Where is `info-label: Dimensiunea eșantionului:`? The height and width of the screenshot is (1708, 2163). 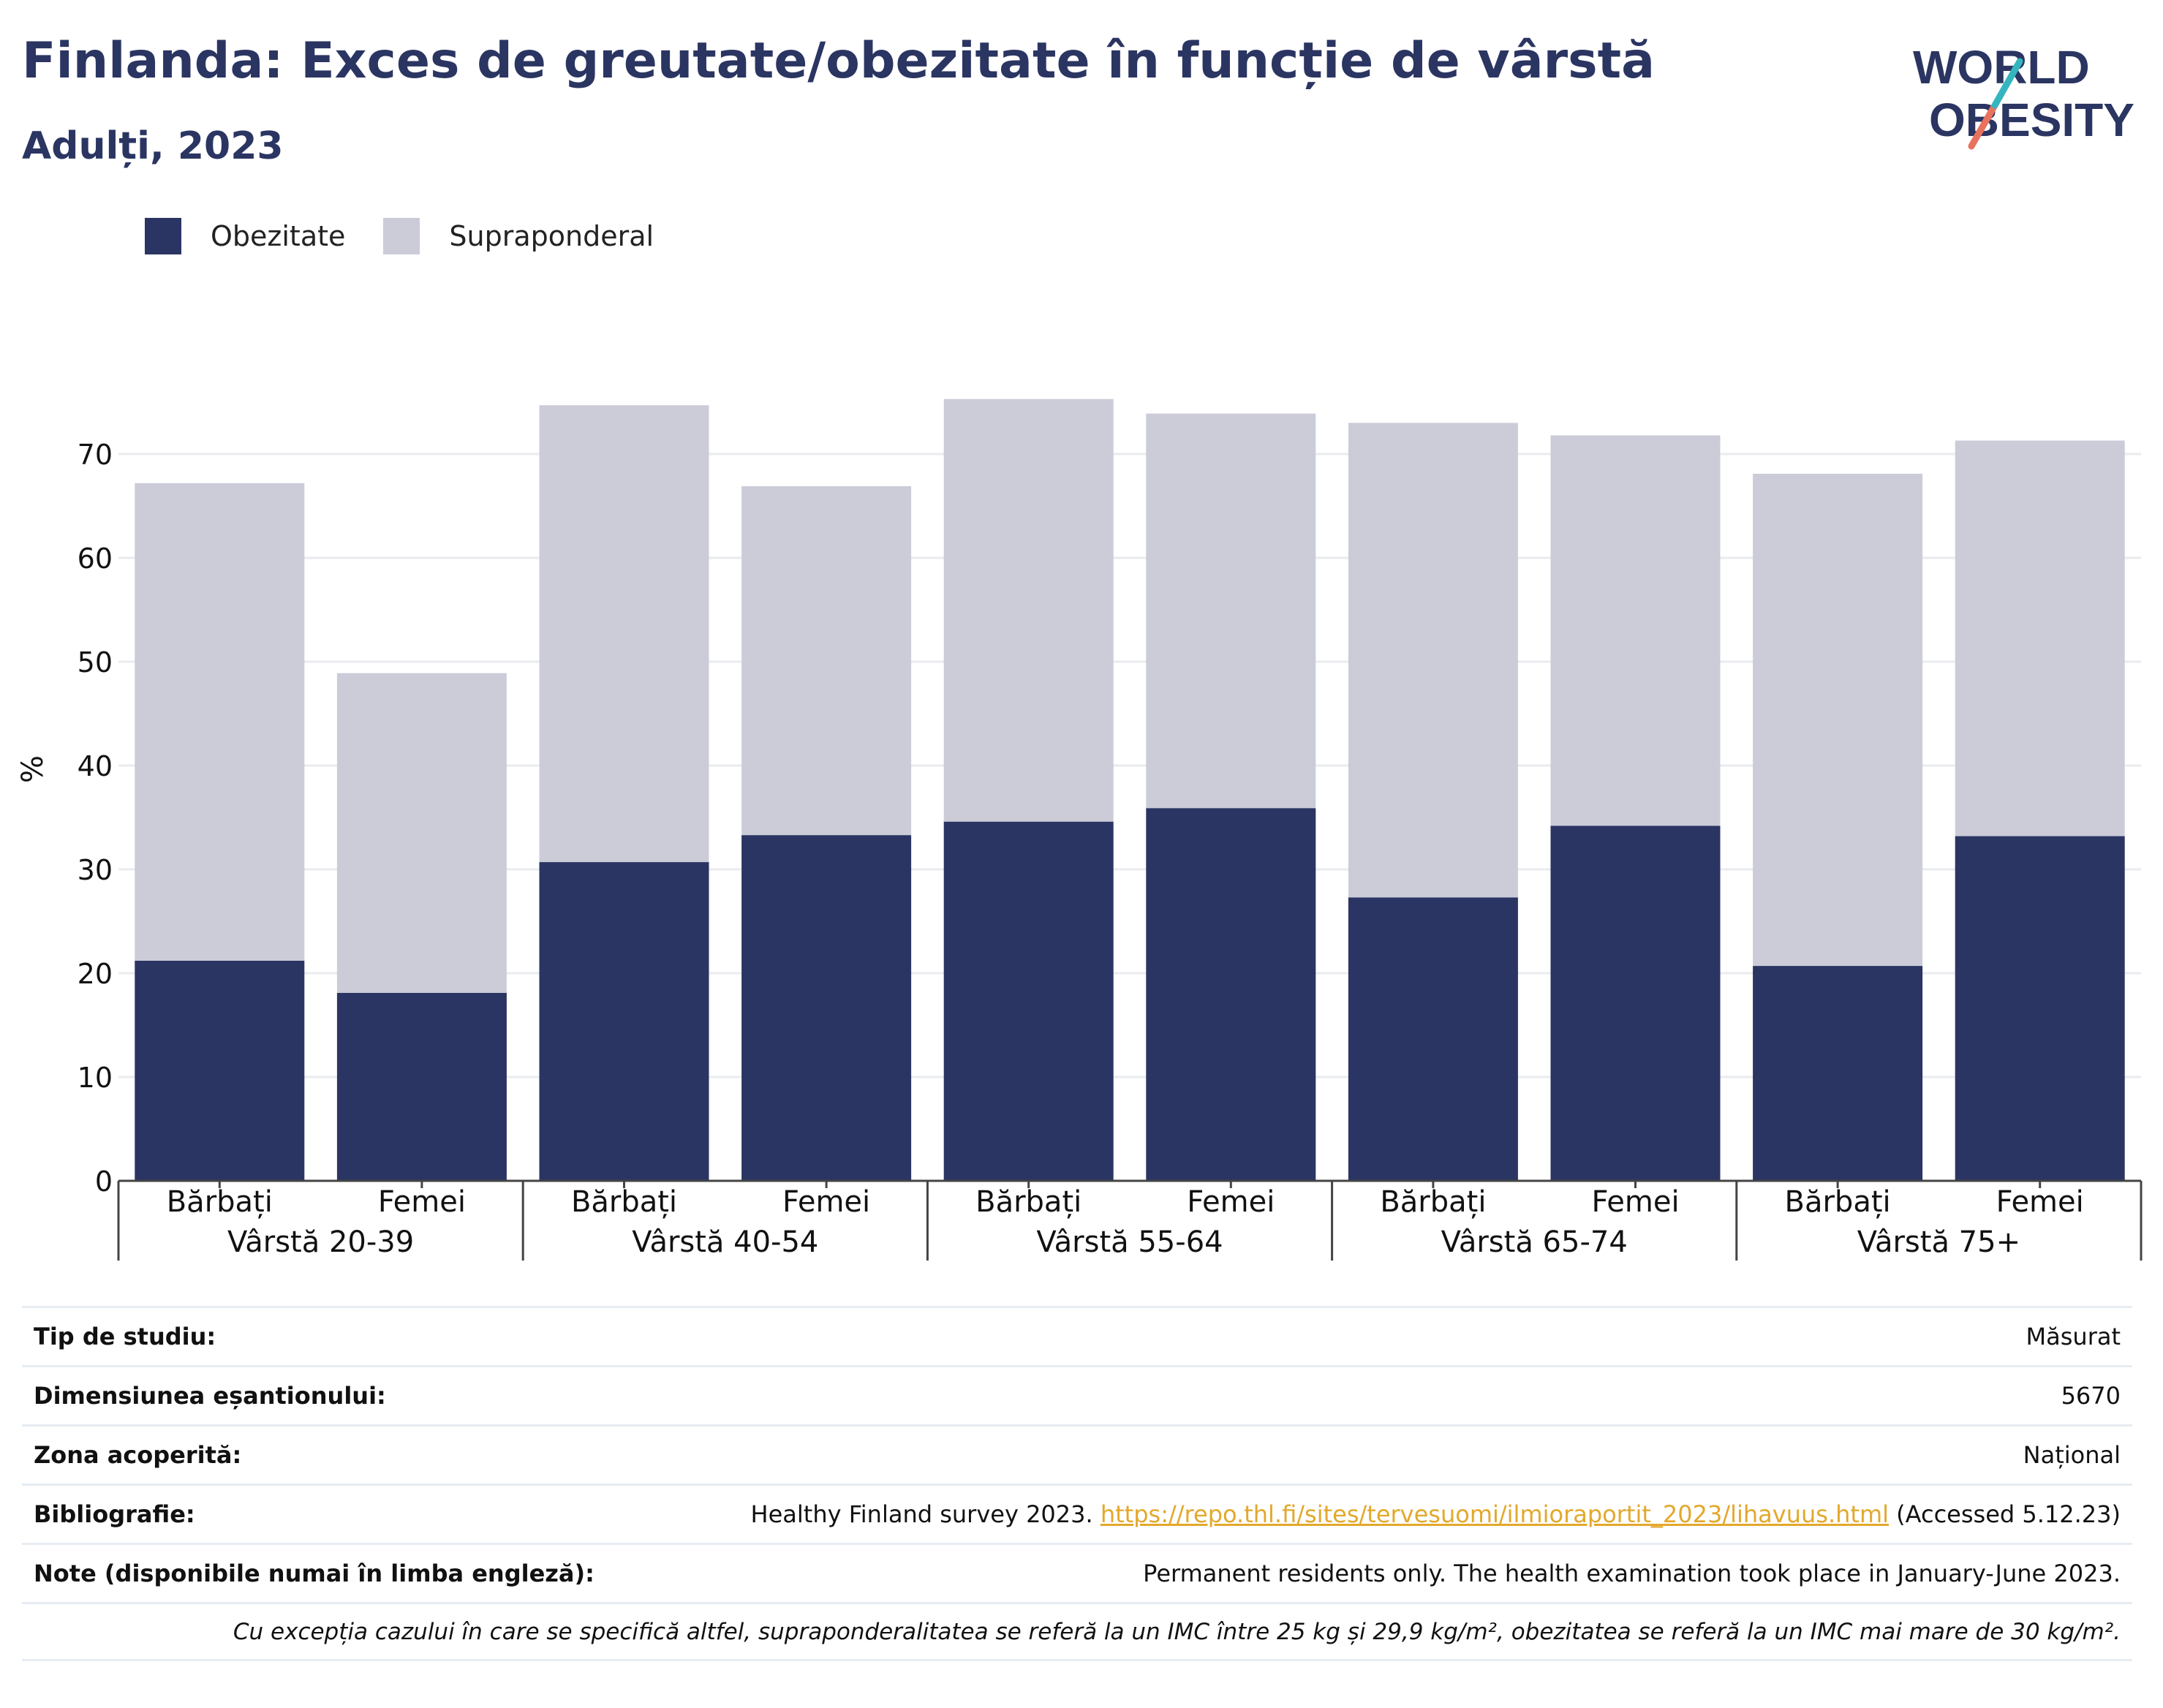 info-label: Dimensiunea eșantionului: is located at coordinates (210, 1396).